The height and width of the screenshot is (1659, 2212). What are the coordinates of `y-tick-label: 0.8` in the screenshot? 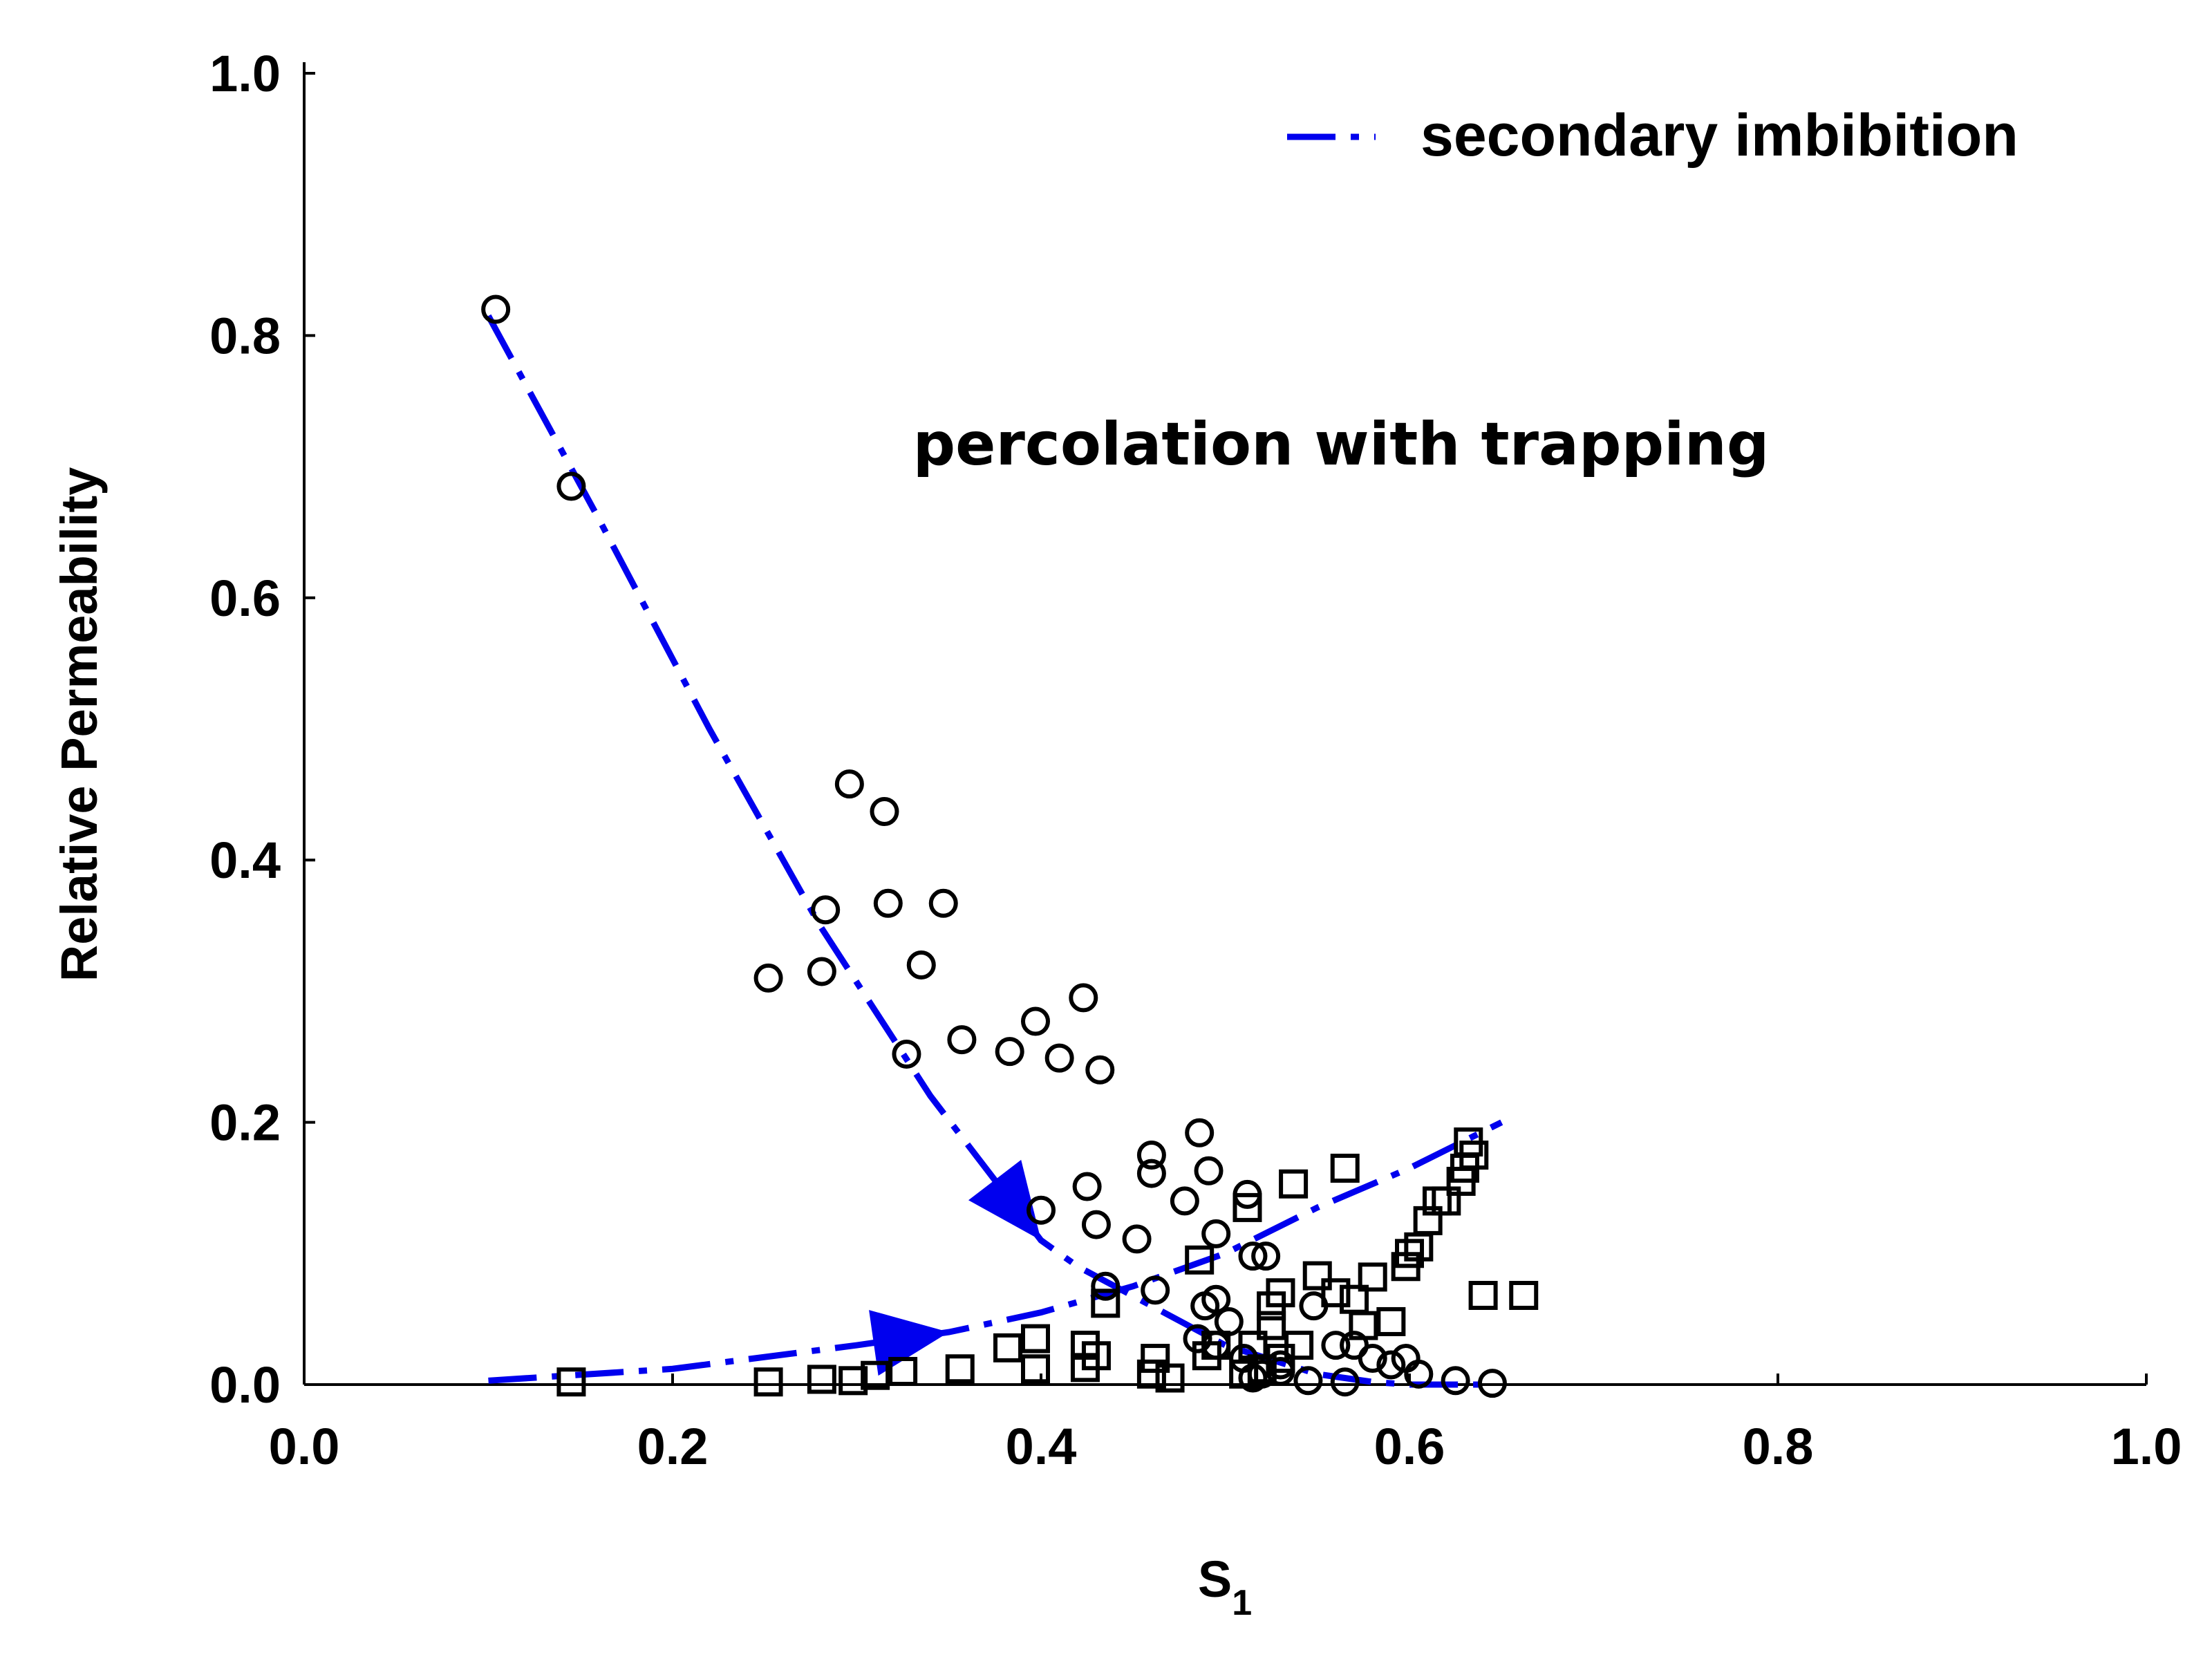 It's located at (245, 335).